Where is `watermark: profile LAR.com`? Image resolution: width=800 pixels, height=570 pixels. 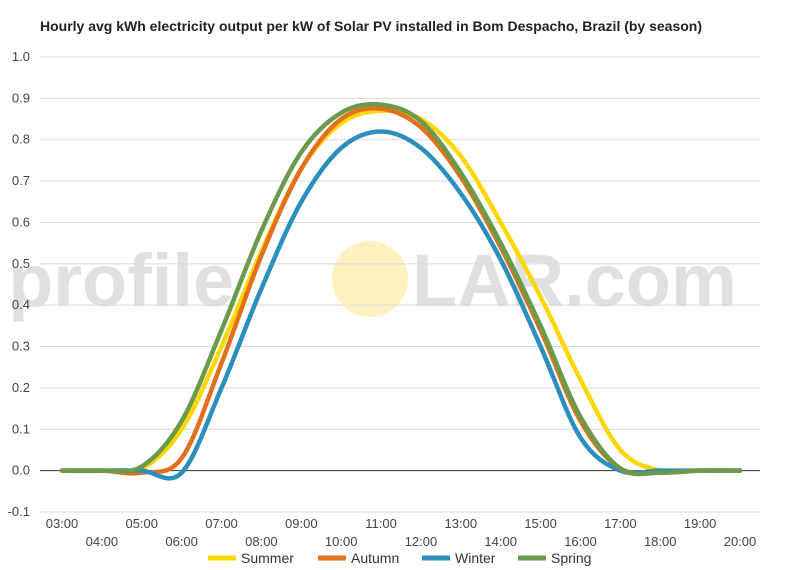
watermark: profile LAR.com is located at coordinates (372, 280).